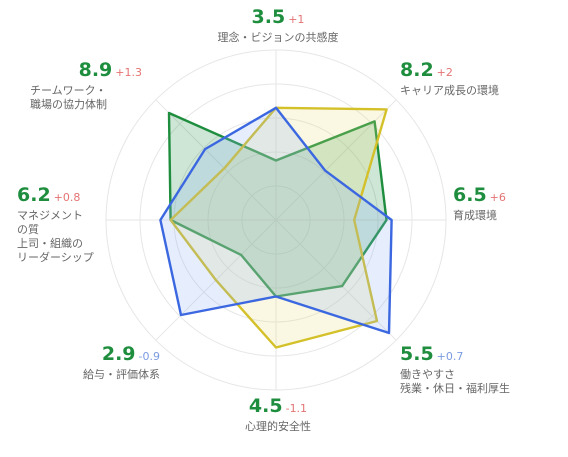 Image resolution: width=568 pixels, height=457 pixels. I want to click on axis-delta: +0.8, so click(67, 197).